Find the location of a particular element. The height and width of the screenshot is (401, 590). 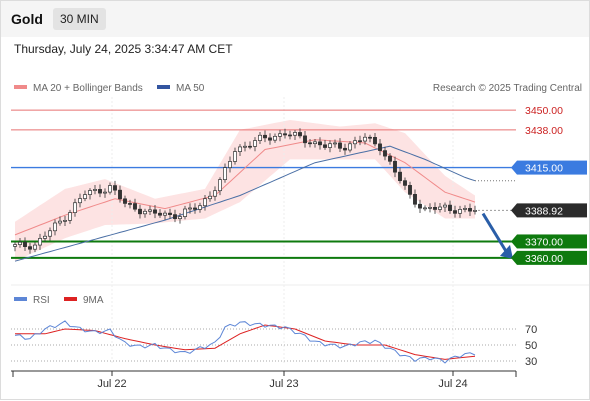

time-axis: Jul 22 Jul 23 Jul 24 is located at coordinates (264, 380).